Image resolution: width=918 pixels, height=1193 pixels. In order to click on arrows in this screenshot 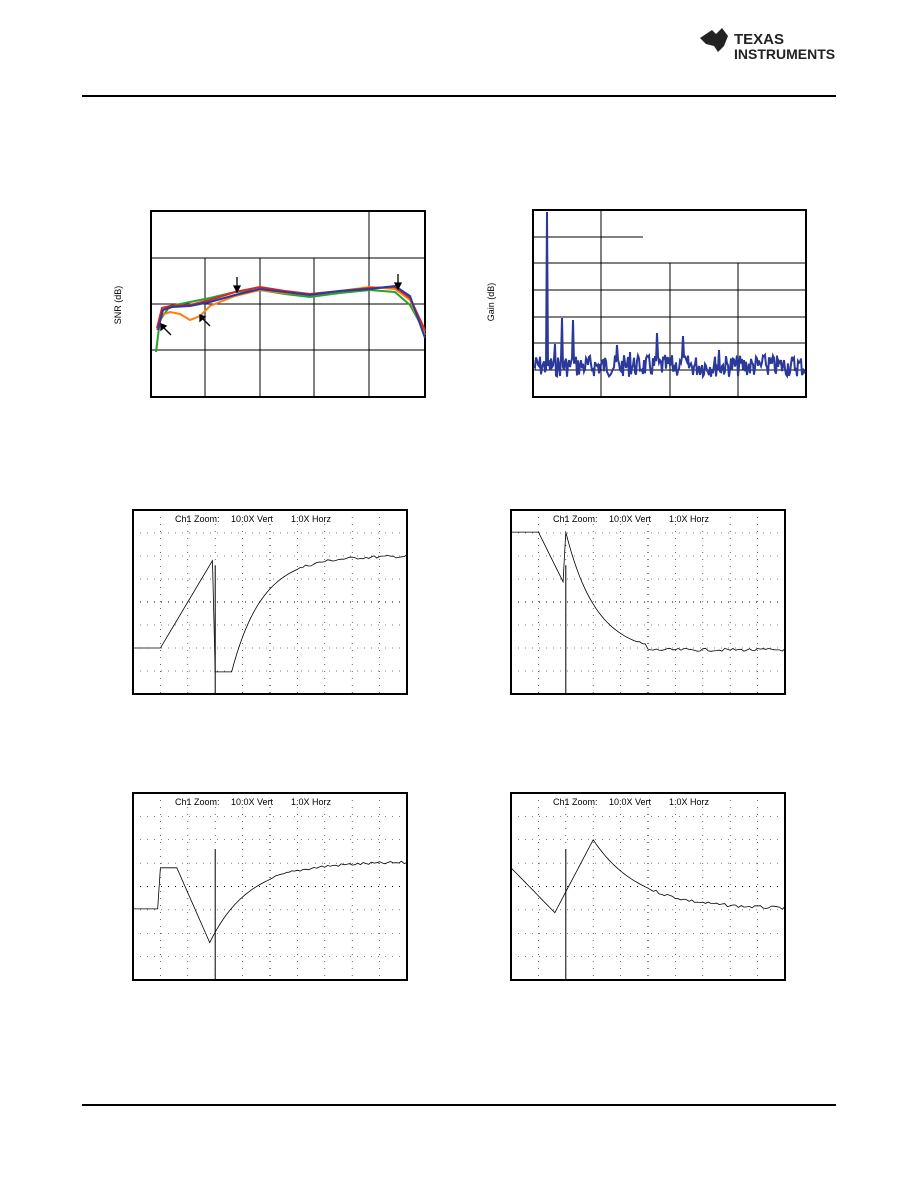, I will do `click(281, 305)`.